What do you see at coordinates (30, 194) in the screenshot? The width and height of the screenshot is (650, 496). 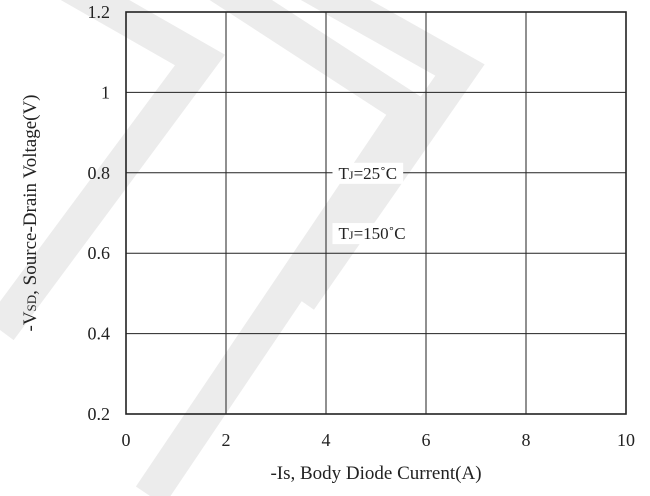 I see `y-axis-title-rest: , Source-Drain Voltage(V)` at bounding box center [30, 194].